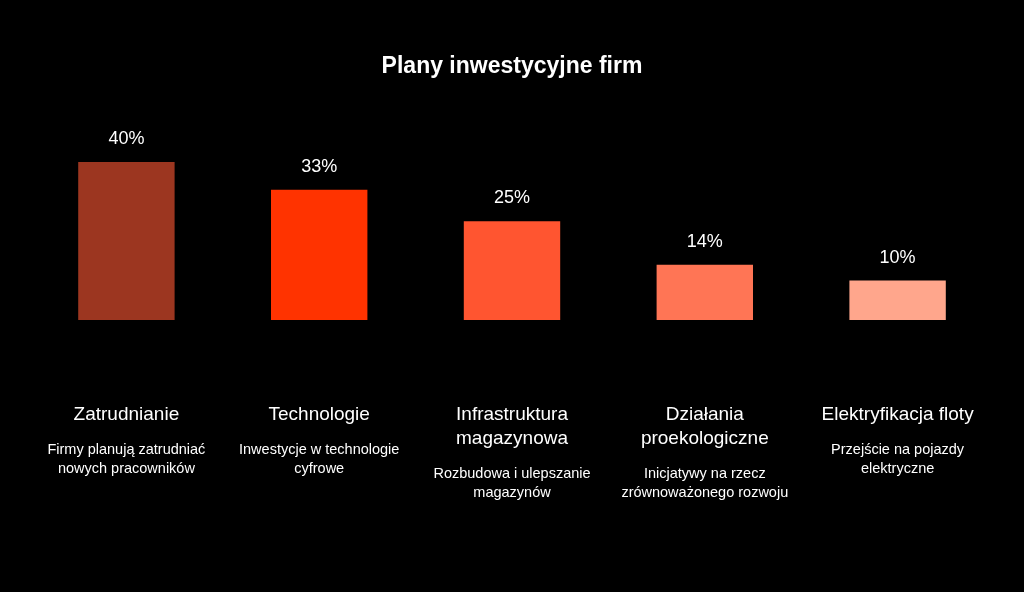 The image size is (1024, 592). Describe the element at coordinates (897, 256) in the screenshot. I see `data-label: 10%` at that location.